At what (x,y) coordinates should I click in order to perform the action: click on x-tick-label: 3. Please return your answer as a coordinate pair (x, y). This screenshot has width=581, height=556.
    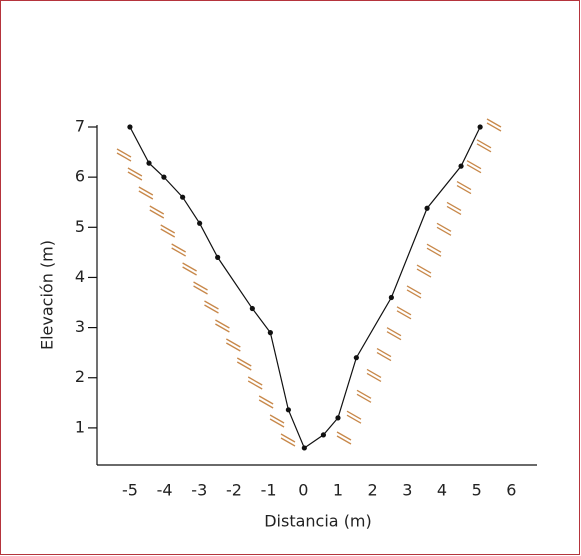
    Looking at the image, I should click on (407, 490).